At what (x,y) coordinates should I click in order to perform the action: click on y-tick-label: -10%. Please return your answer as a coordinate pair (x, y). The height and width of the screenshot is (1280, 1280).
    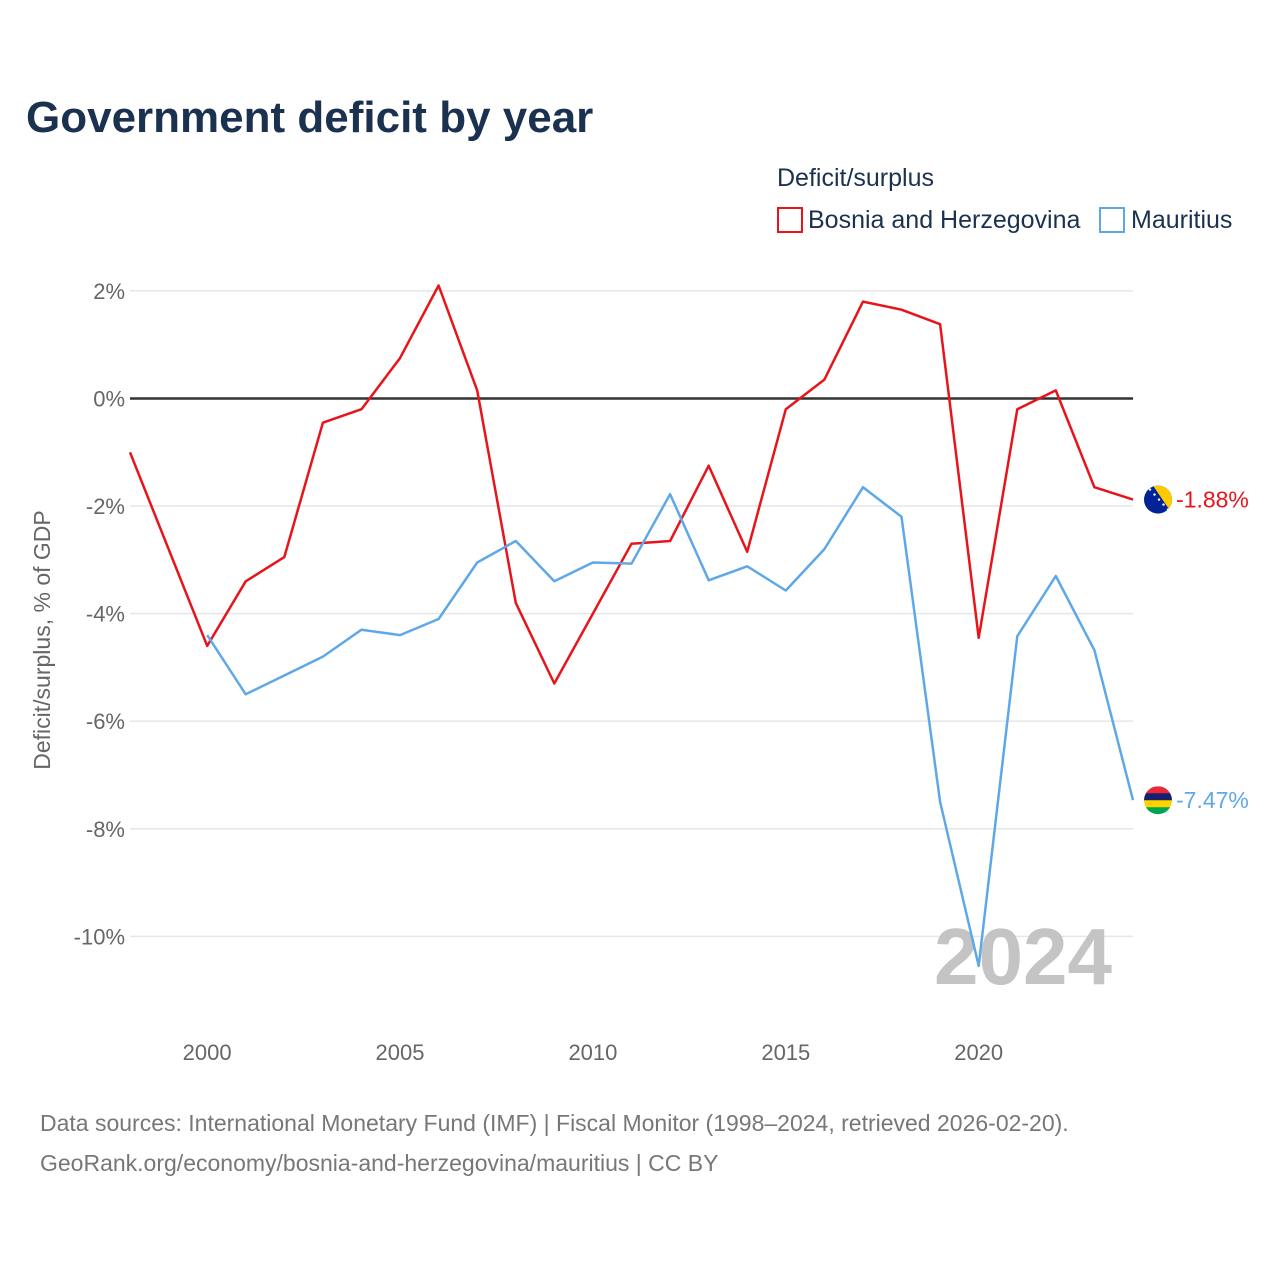
    Looking at the image, I should click on (99, 936).